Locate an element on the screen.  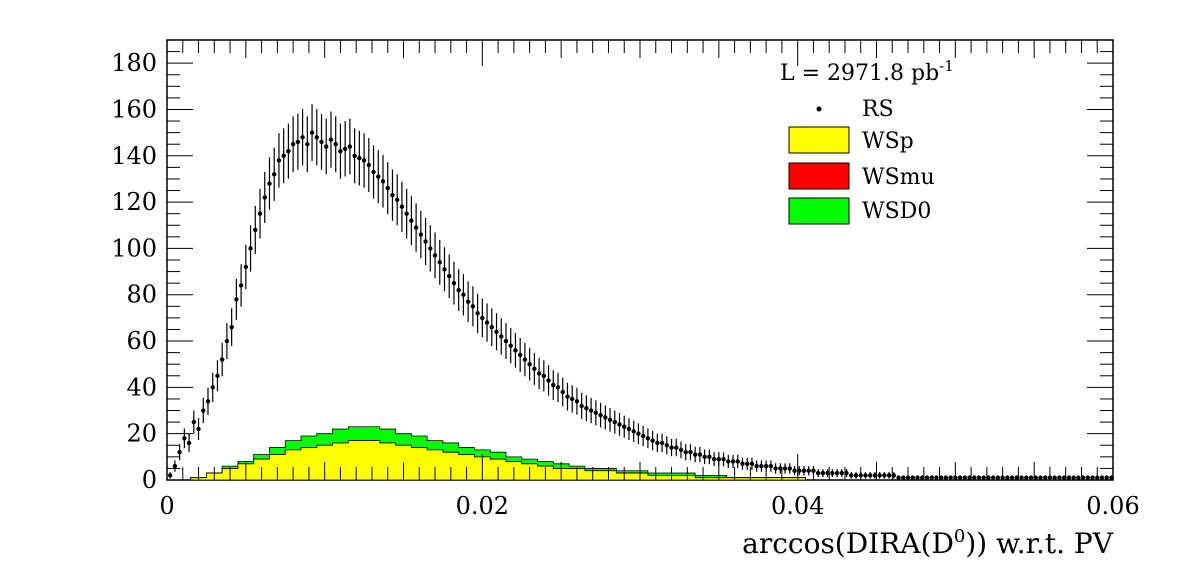
y-tick-label: 20 is located at coordinates (141, 434).